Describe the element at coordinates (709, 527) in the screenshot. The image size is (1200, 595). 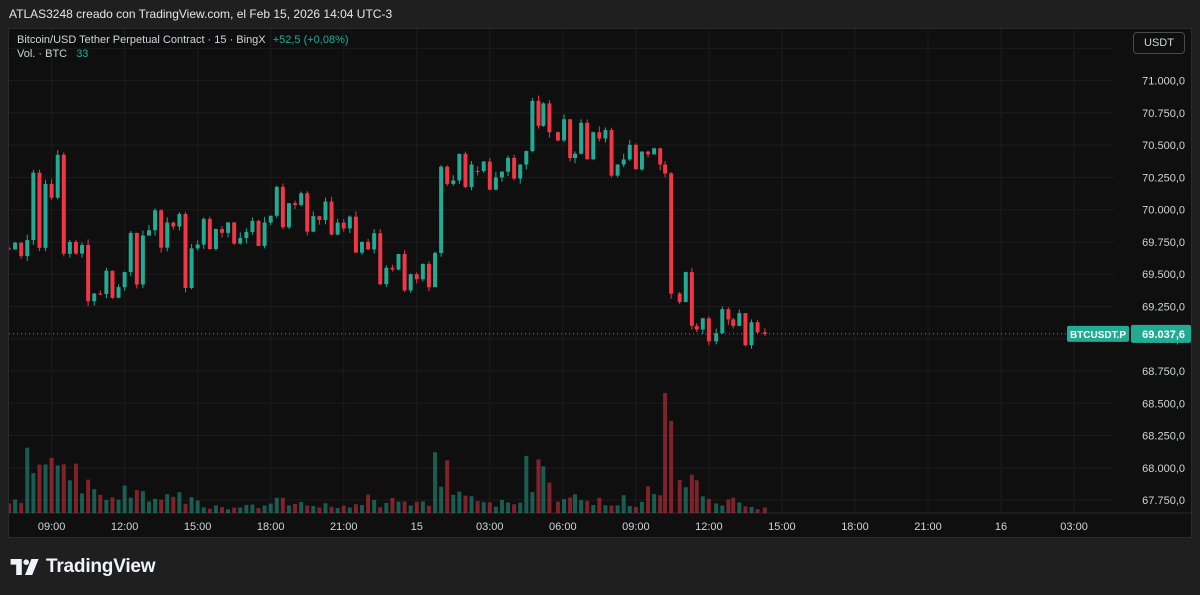
I see `time-axis-label: 12:00` at that location.